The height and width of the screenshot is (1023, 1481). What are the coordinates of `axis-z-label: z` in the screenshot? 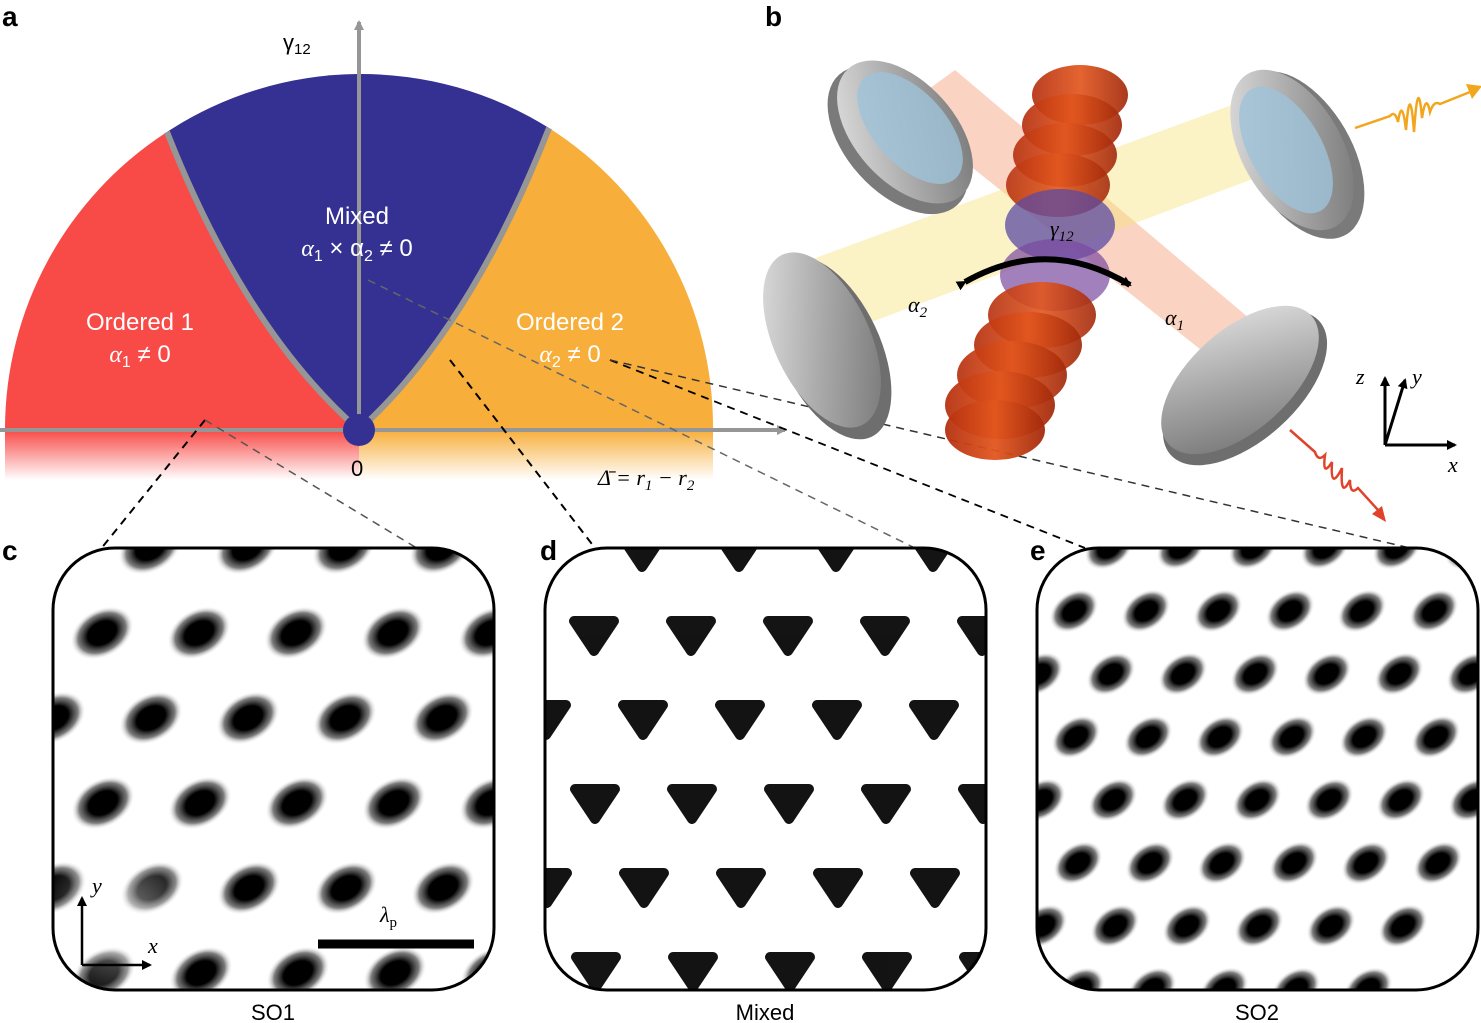 It's located at (1360, 376).